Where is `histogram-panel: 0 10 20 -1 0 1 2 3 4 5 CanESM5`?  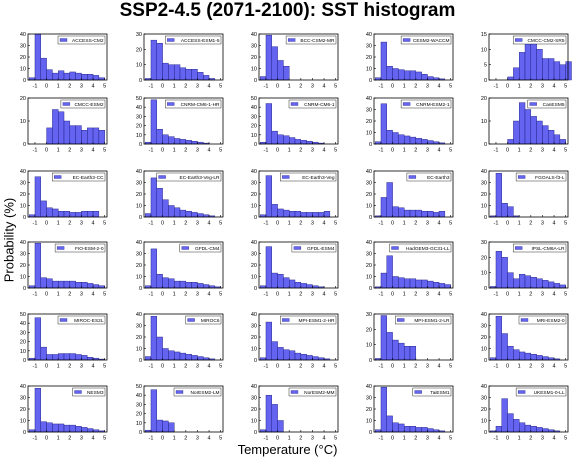
histogram-panel: 0 10 20 -1 0 1 2 3 4 5 CanESM5 is located at coordinates (525, 125).